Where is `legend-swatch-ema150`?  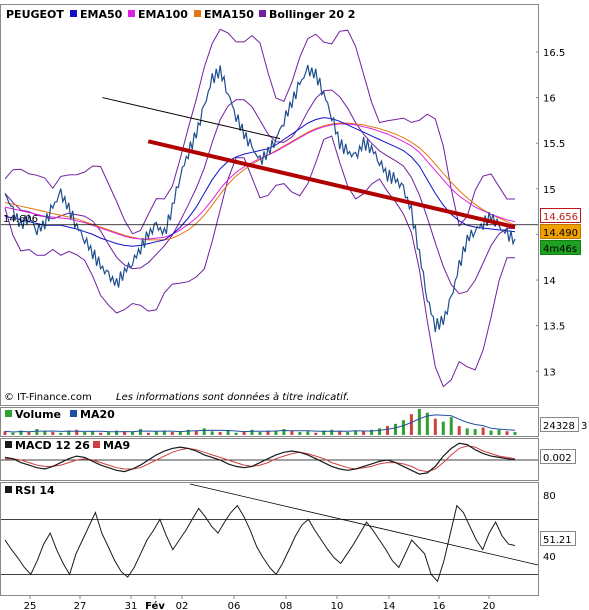
legend-swatch-ema150 is located at coordinates (197, 13).